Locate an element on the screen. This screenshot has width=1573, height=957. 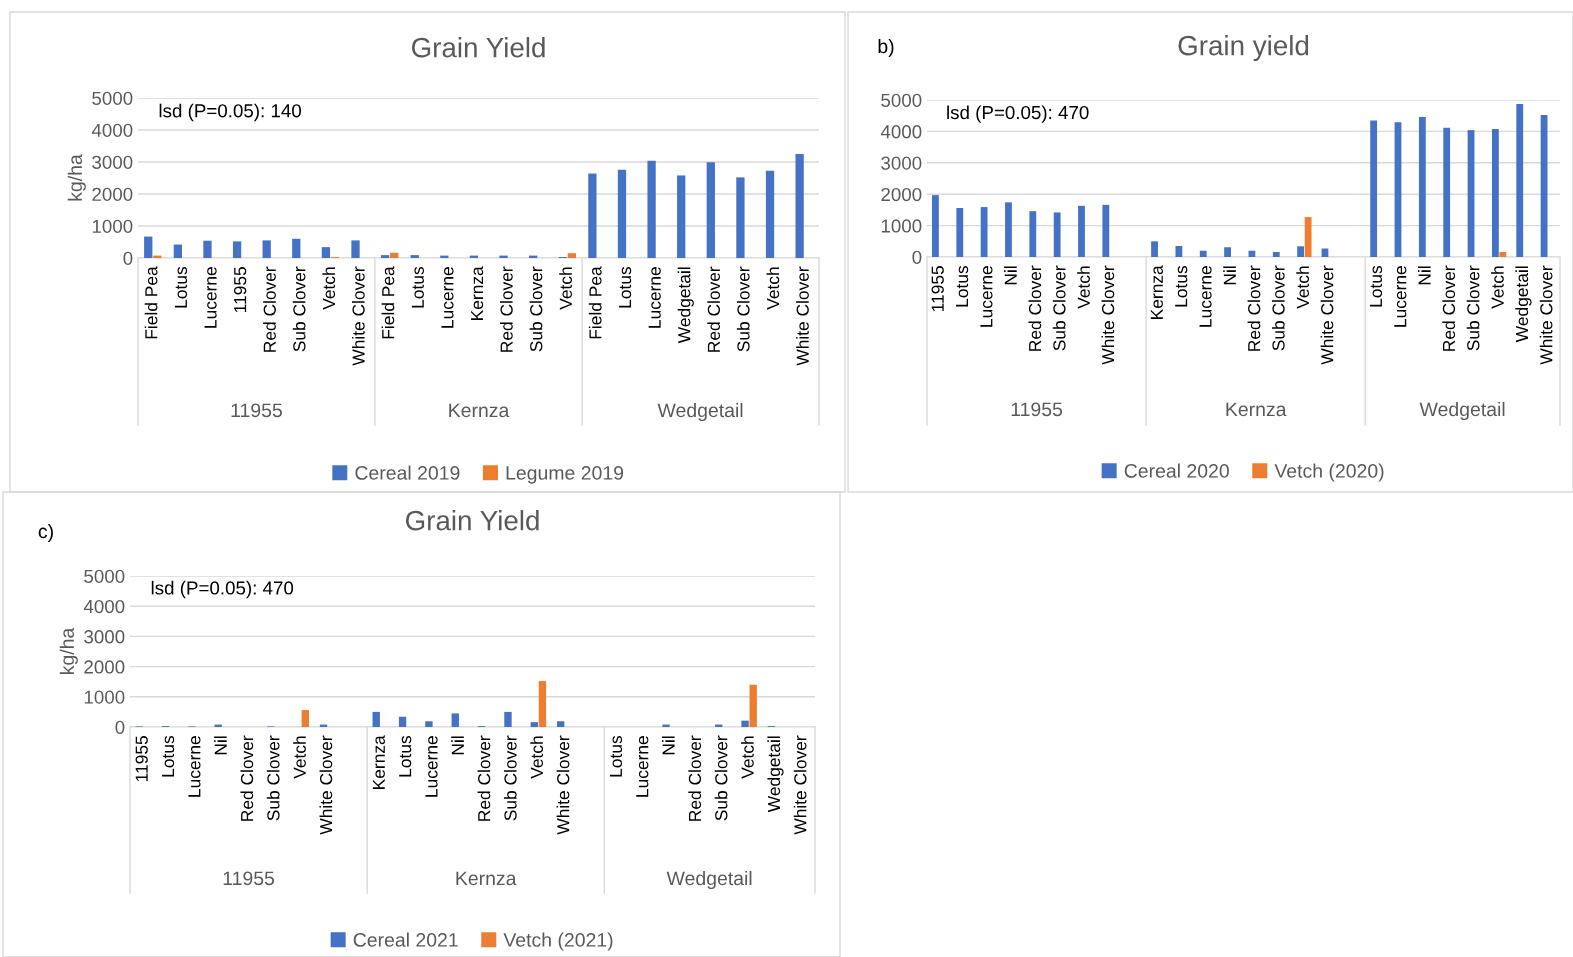
text: Kernza is located at coordinates (479, 410).